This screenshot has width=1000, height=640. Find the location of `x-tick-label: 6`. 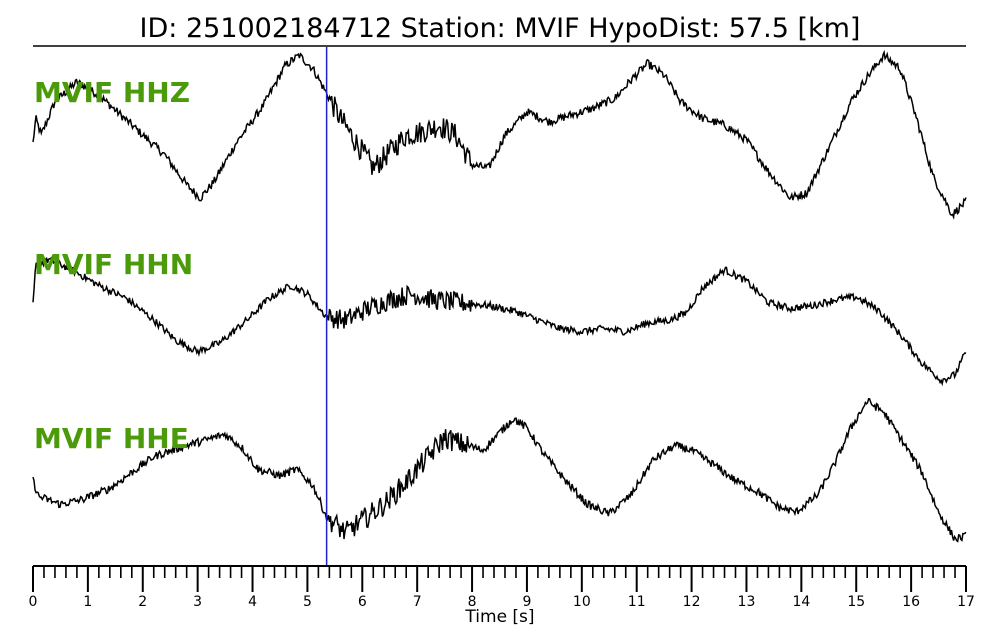

x-tick-label: 6 is located at coordinates (362, 602).